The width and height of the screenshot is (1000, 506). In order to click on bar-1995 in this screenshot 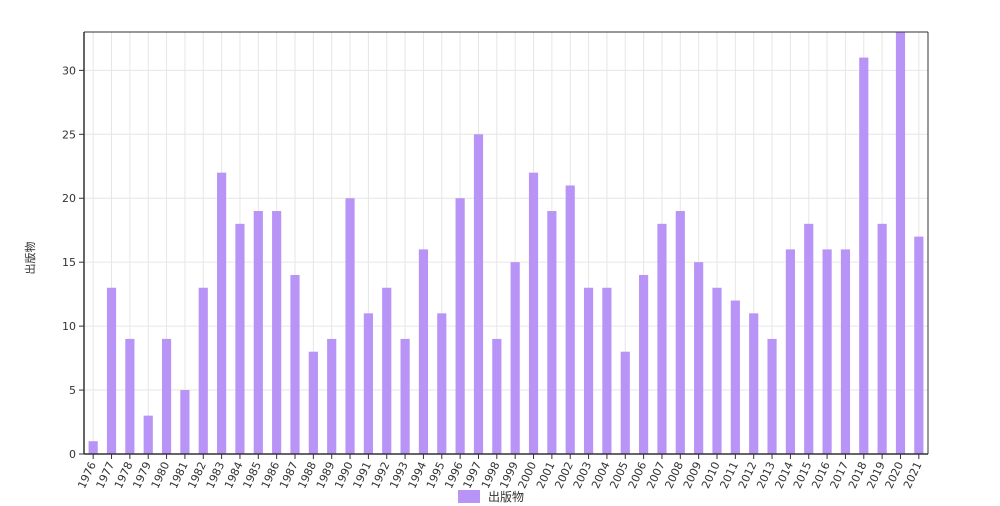, I will do `click(442, 383)`.